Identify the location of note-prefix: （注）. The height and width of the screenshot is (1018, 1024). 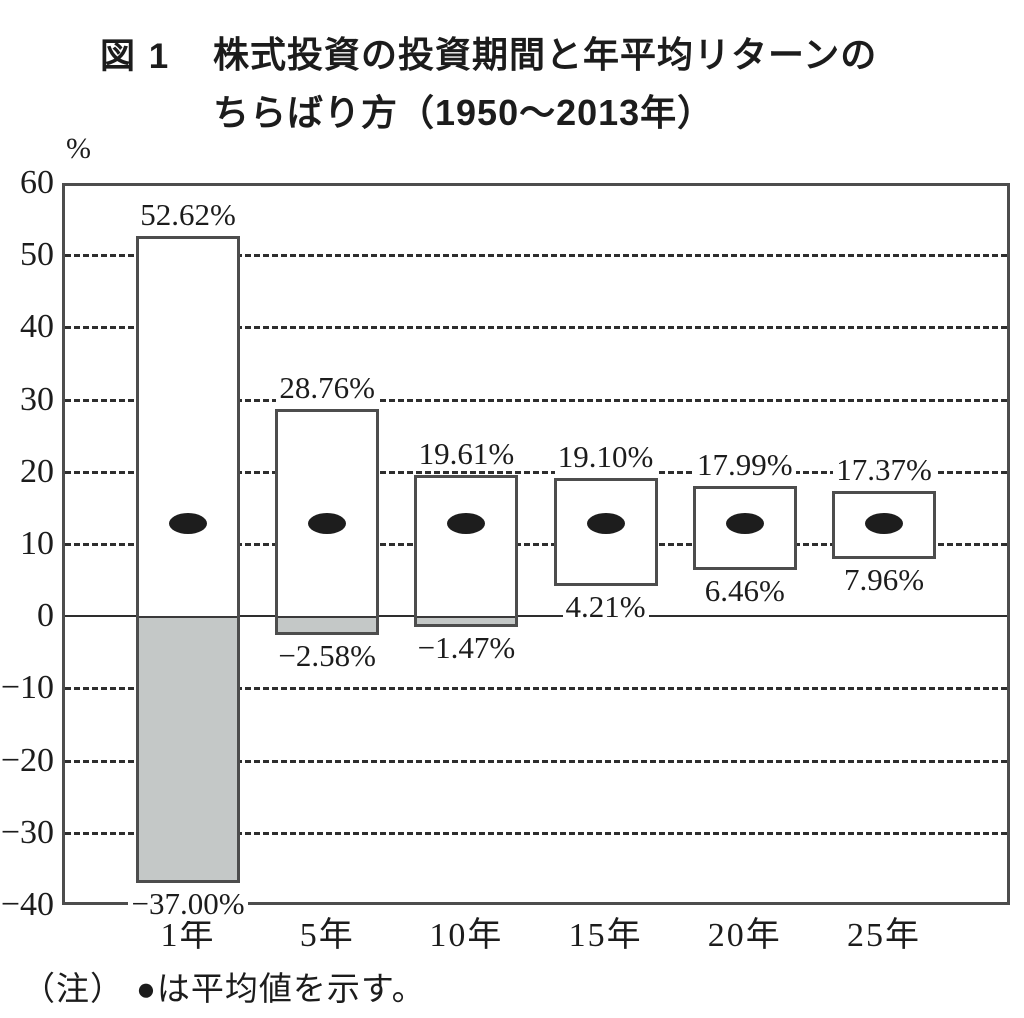
(73, 990).